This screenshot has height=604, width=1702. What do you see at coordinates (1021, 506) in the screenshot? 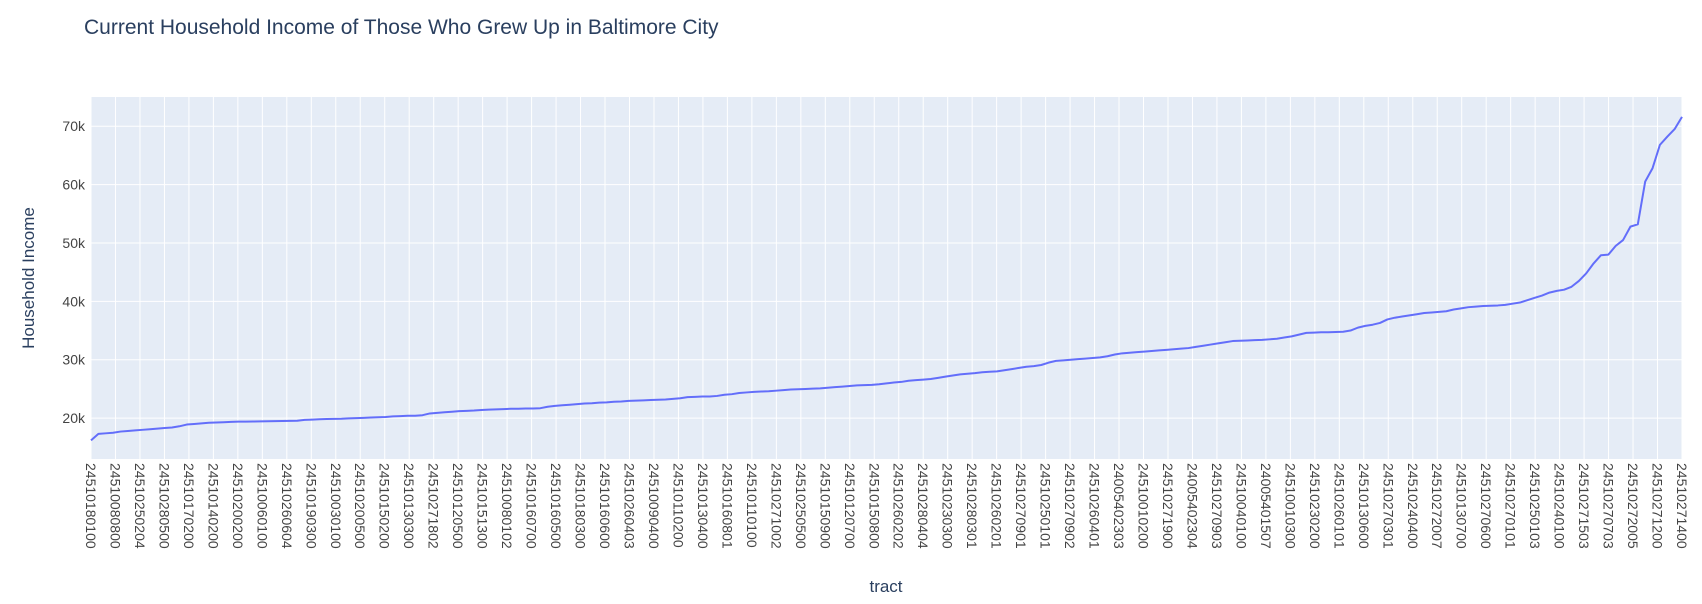
I see `x-tick-label: 24510270901` at bounding box center [1021, 506].